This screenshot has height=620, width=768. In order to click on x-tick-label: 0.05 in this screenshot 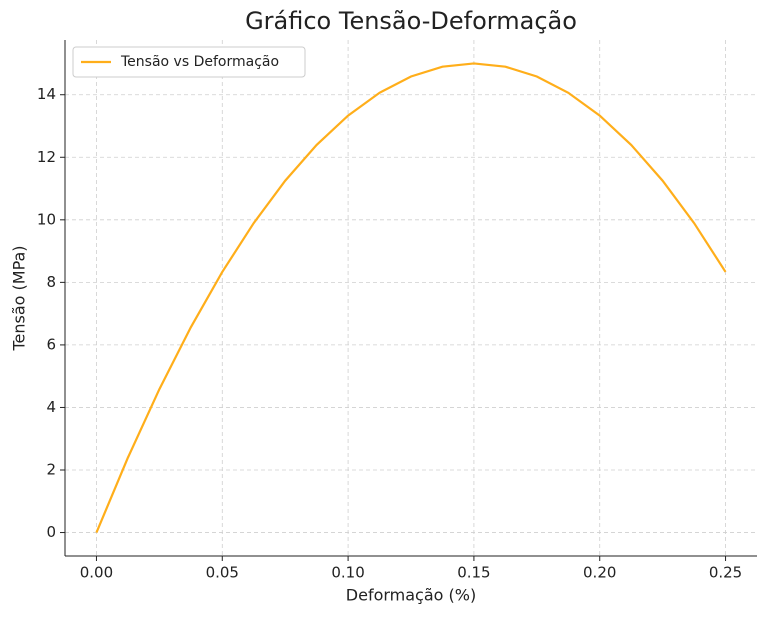, I will do `click(222, 573)`.